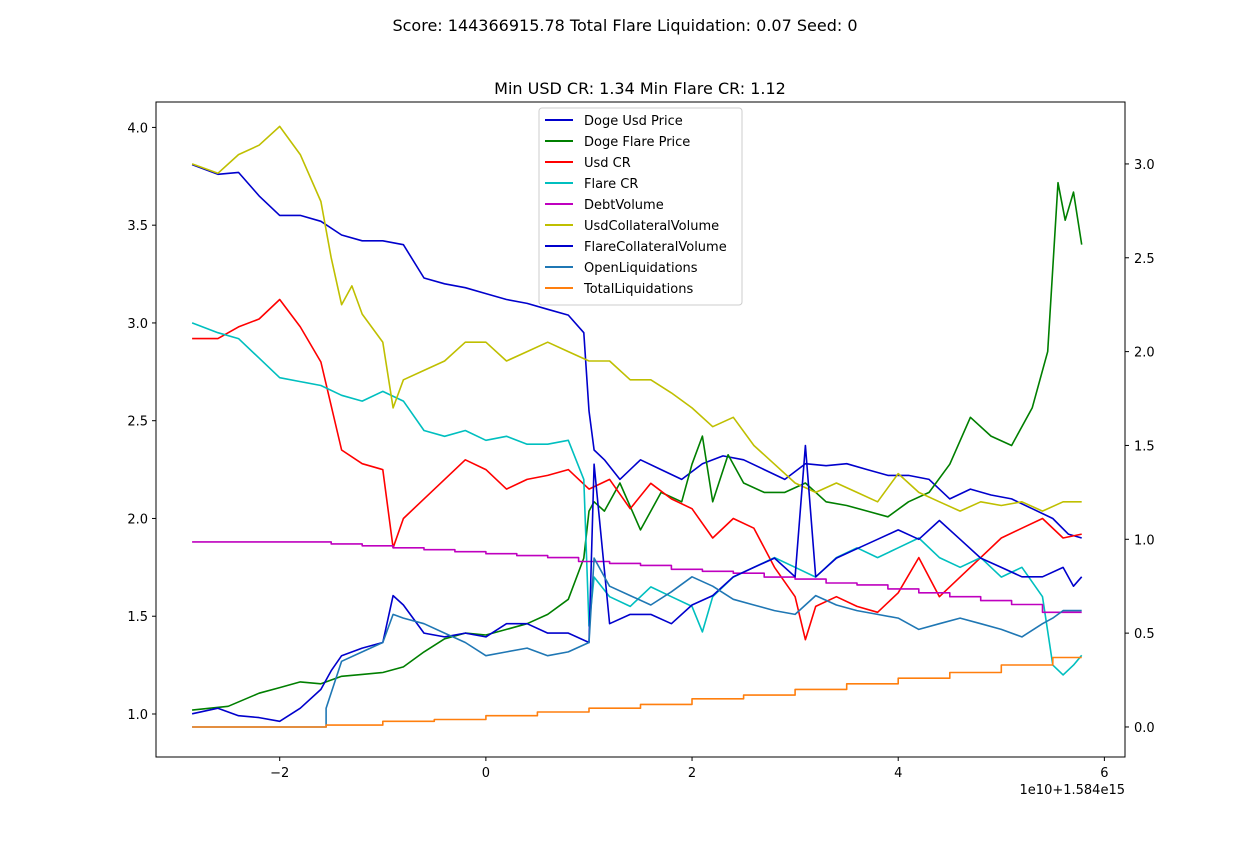 This screenshot has width=1250, height=850. I want to click on legend-entry-label: Usd CR, so click(607, 163).